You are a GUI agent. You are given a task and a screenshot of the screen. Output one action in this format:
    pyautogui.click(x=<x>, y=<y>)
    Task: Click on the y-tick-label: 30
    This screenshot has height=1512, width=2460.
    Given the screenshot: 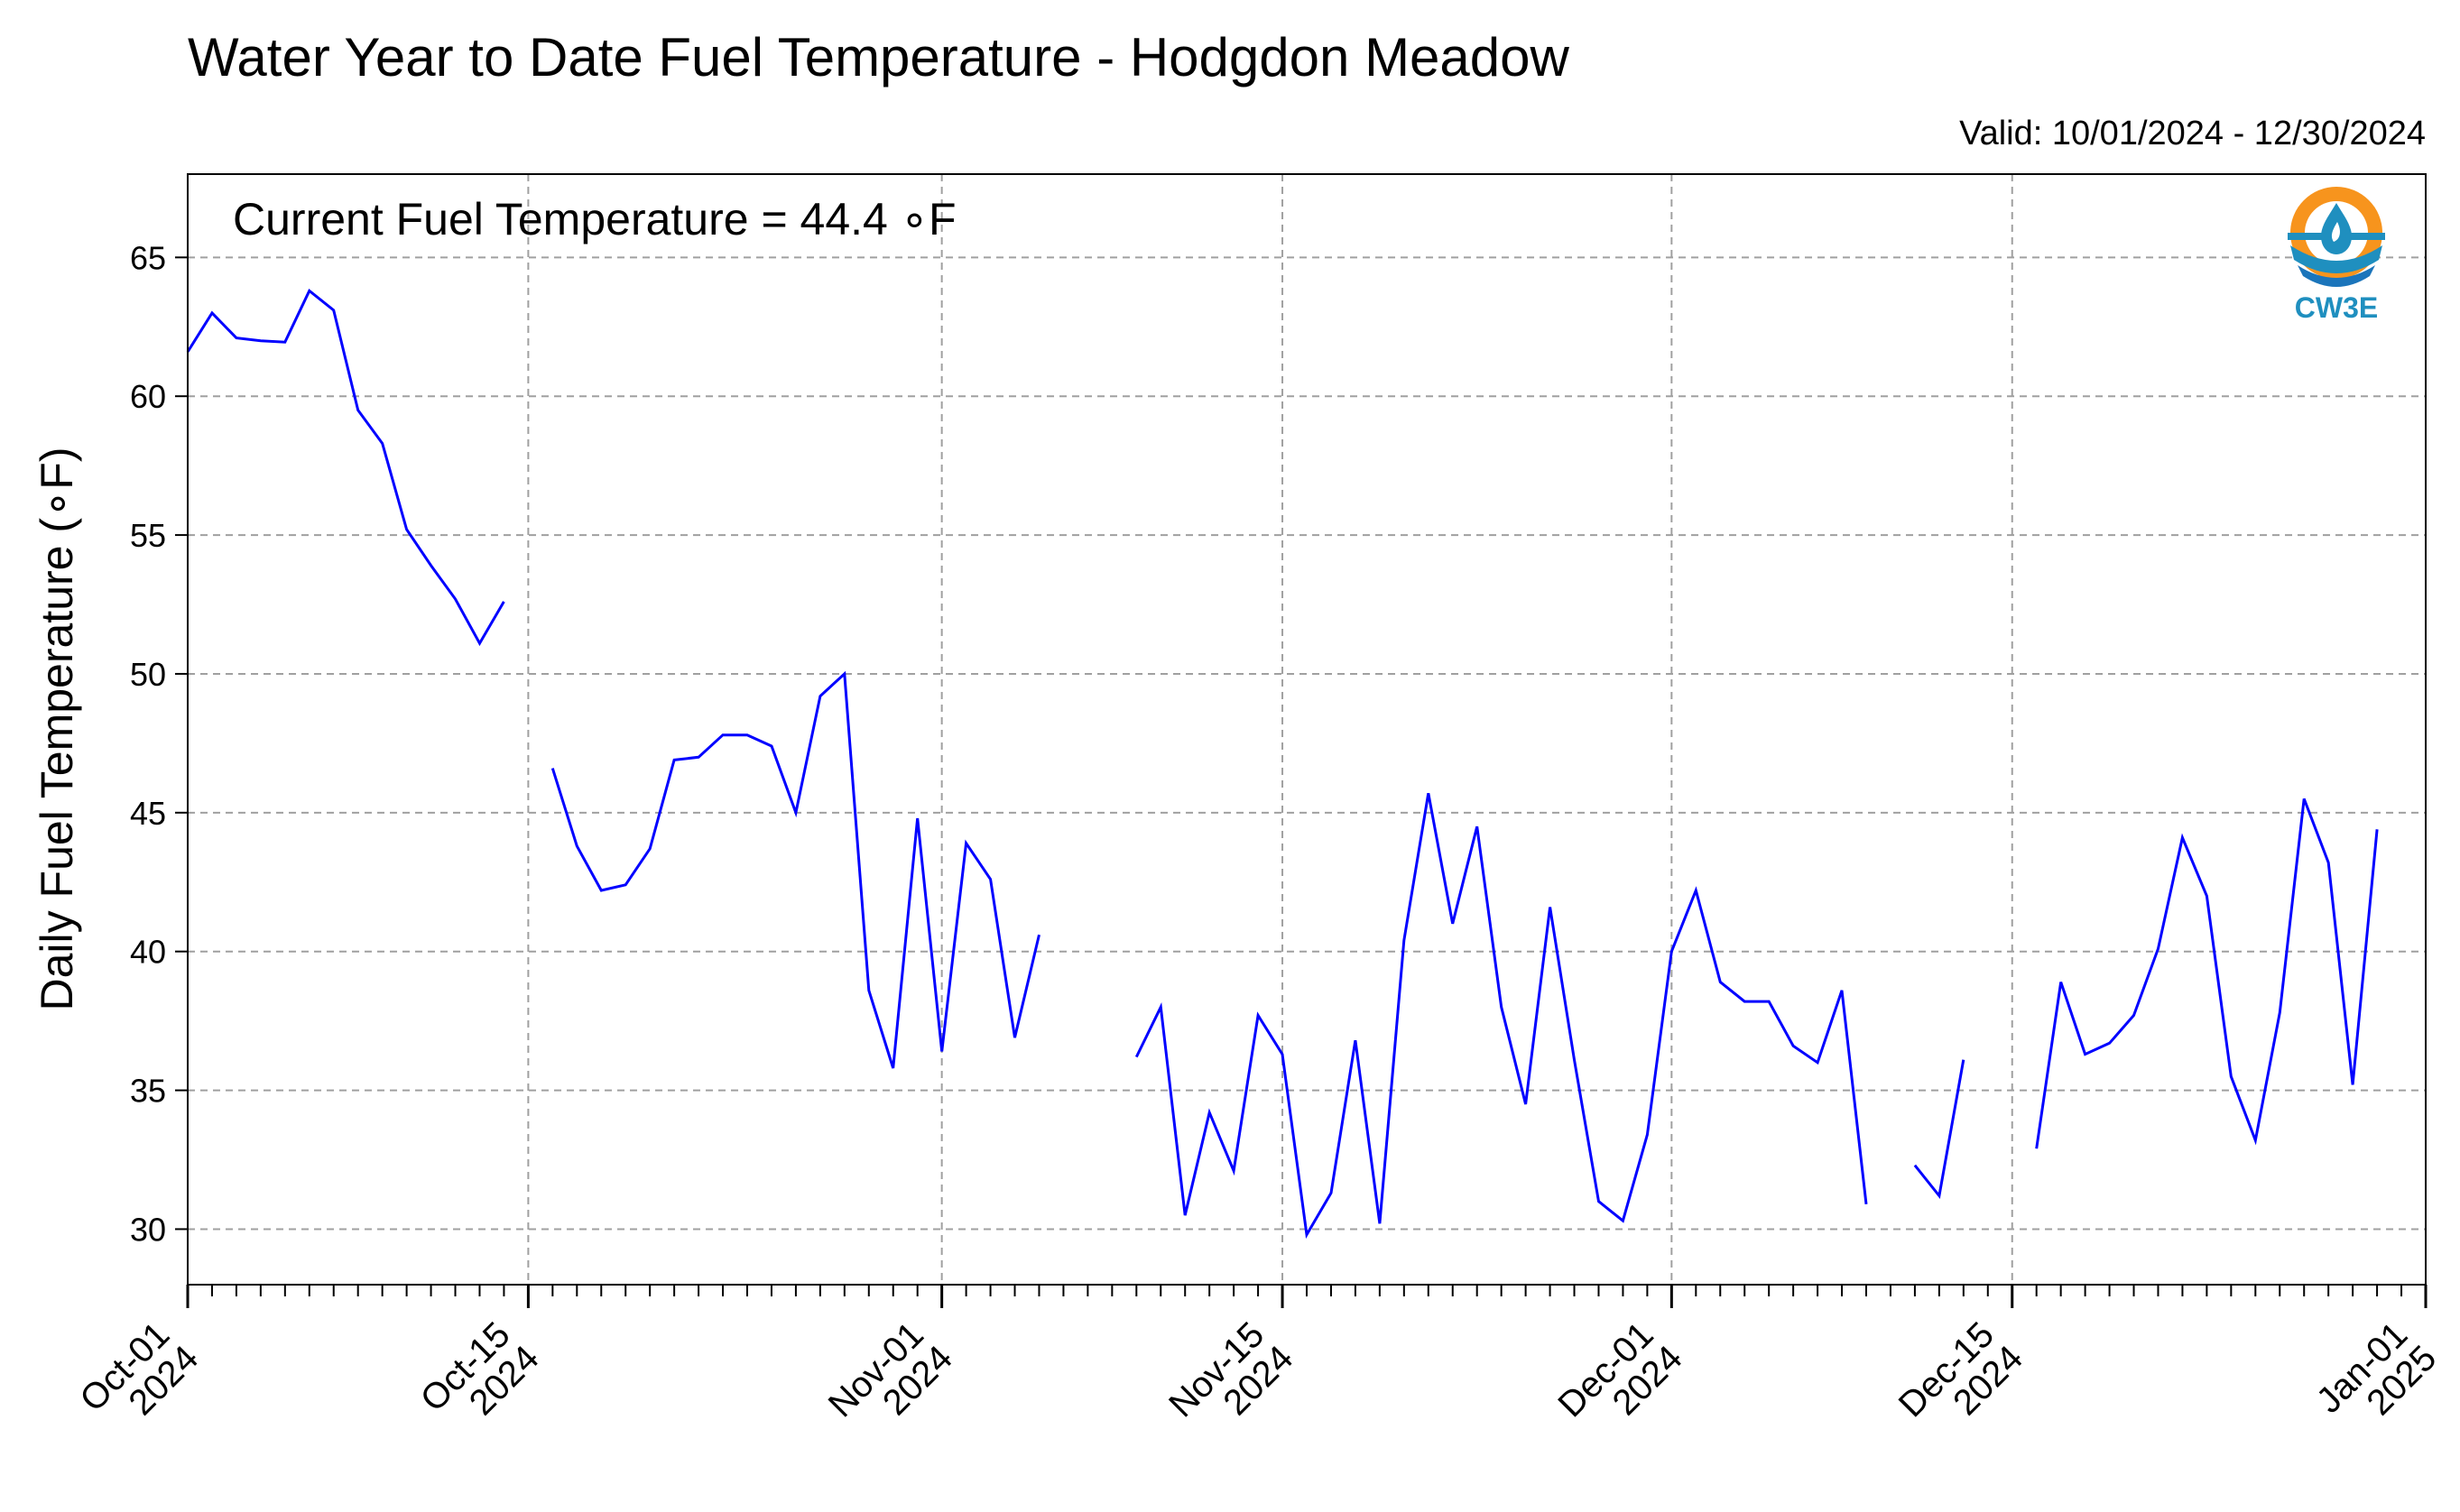 What is the action you would take?
    pyautogui.click(x=148, y=1229)
    